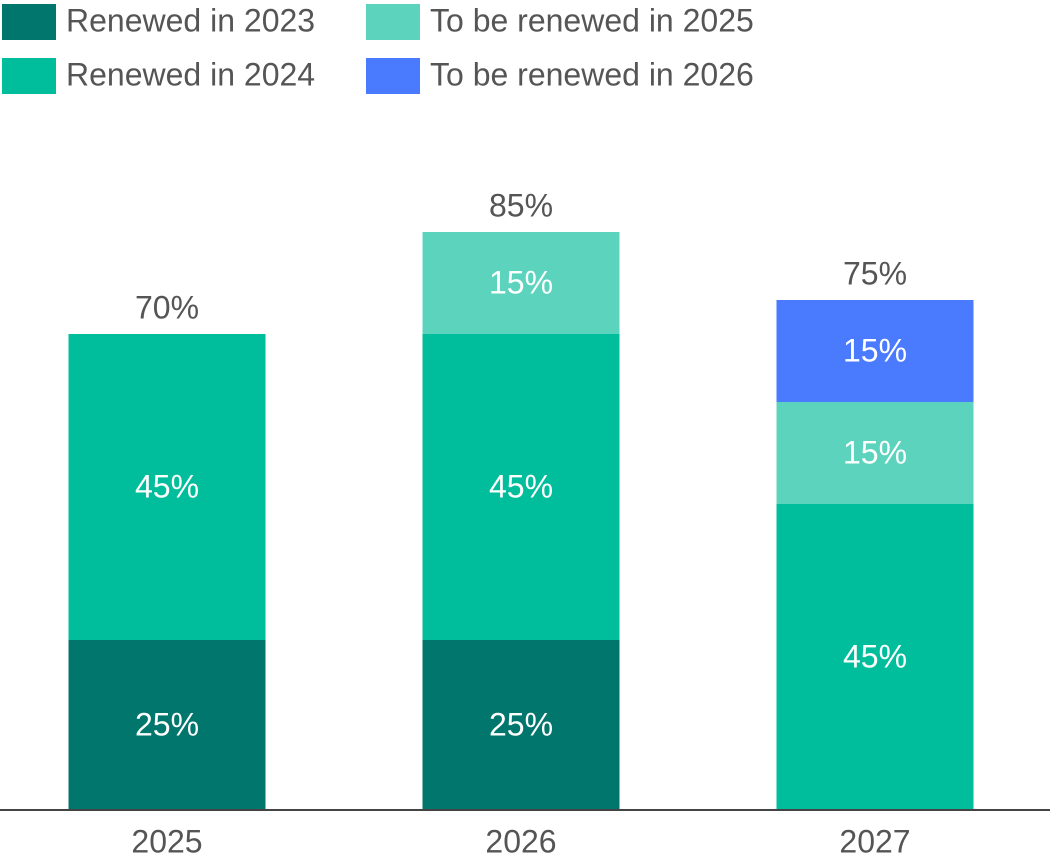  What do you see at coordinates (592, 74) in the screenshot?
I see `legend-label: To be renewed in 2026` at bounding box center [592, 74].